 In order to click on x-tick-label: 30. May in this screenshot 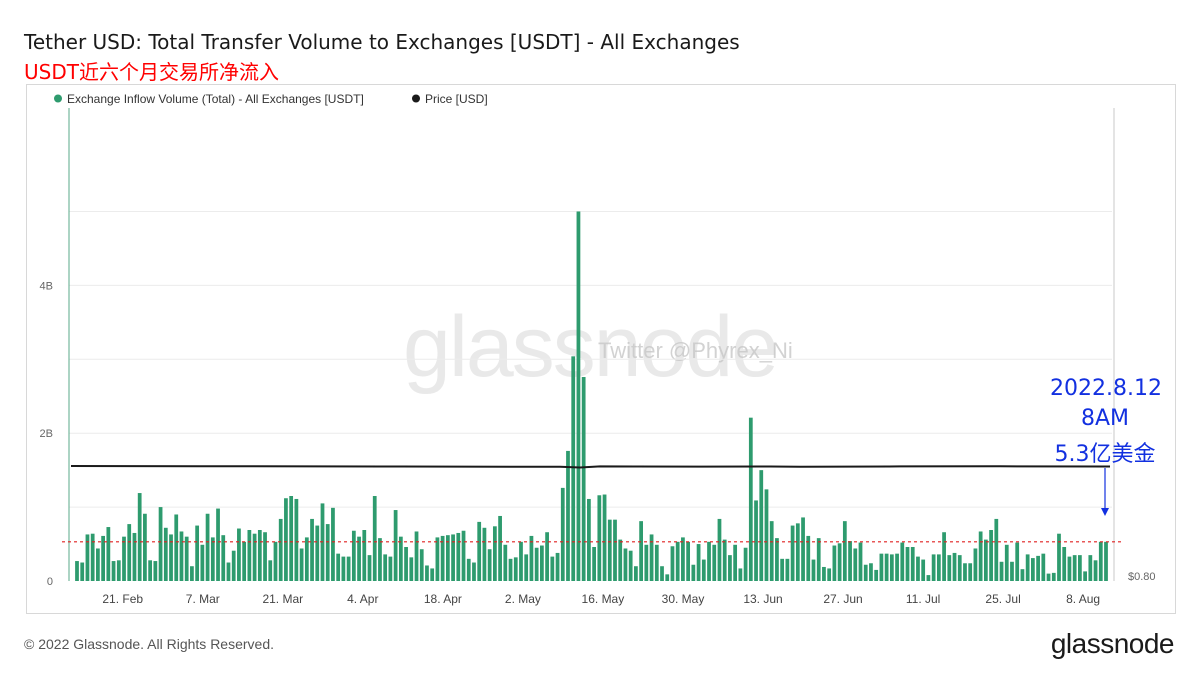, I will do `click(683, 599)`.